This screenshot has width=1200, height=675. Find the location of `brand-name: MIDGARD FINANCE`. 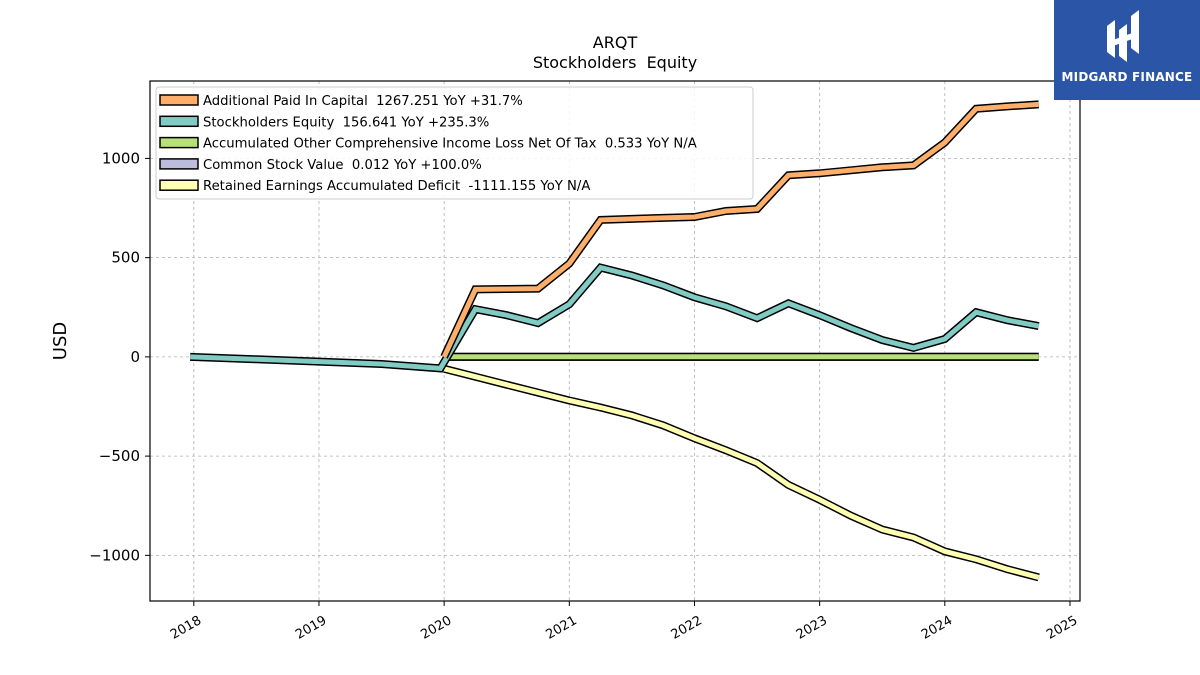

brand-name: MIDGARD FINANCE is located at coordinates (1127, 77).